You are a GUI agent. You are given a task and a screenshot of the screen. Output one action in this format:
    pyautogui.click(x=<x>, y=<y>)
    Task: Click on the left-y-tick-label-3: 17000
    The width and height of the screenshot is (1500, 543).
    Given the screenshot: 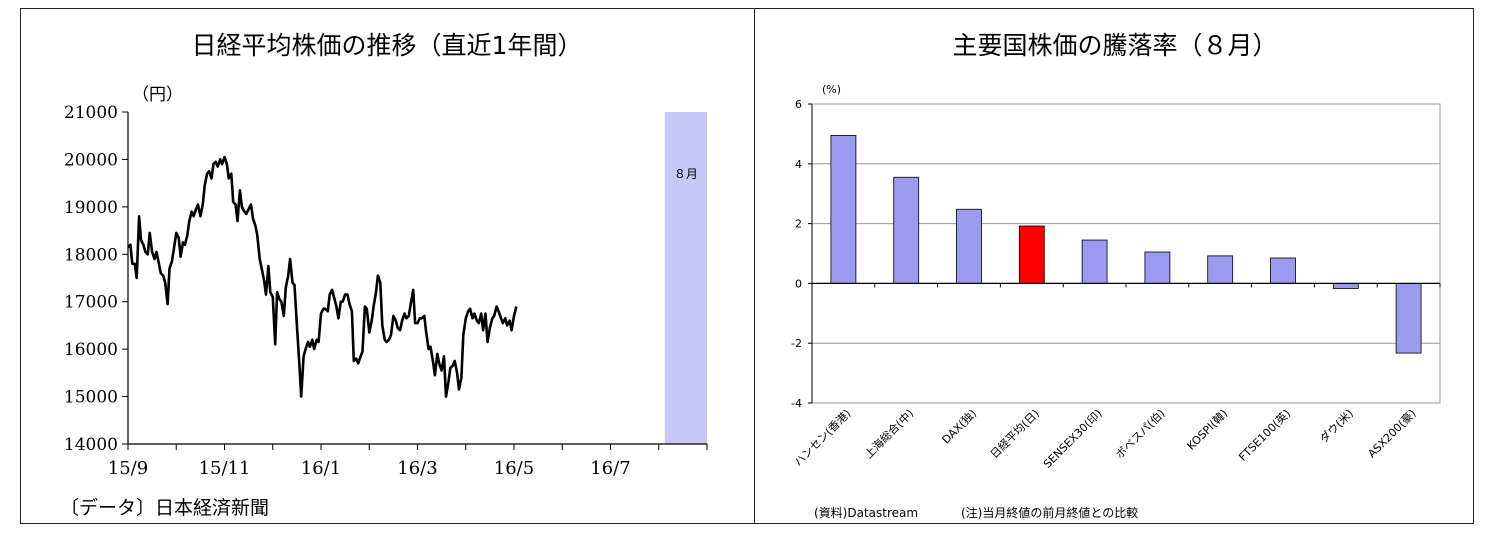 What is the action you would take?
    pyautogui.click(x=91, y=303)
    